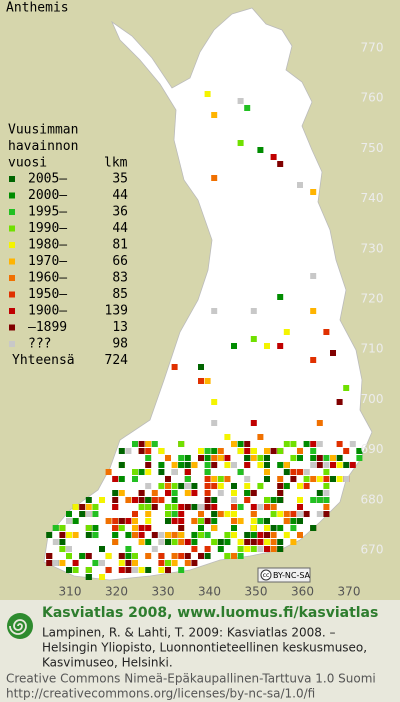  Describe the element at coordinates (372, 48) in the screenshot. I see `north-label: 770` at that location.